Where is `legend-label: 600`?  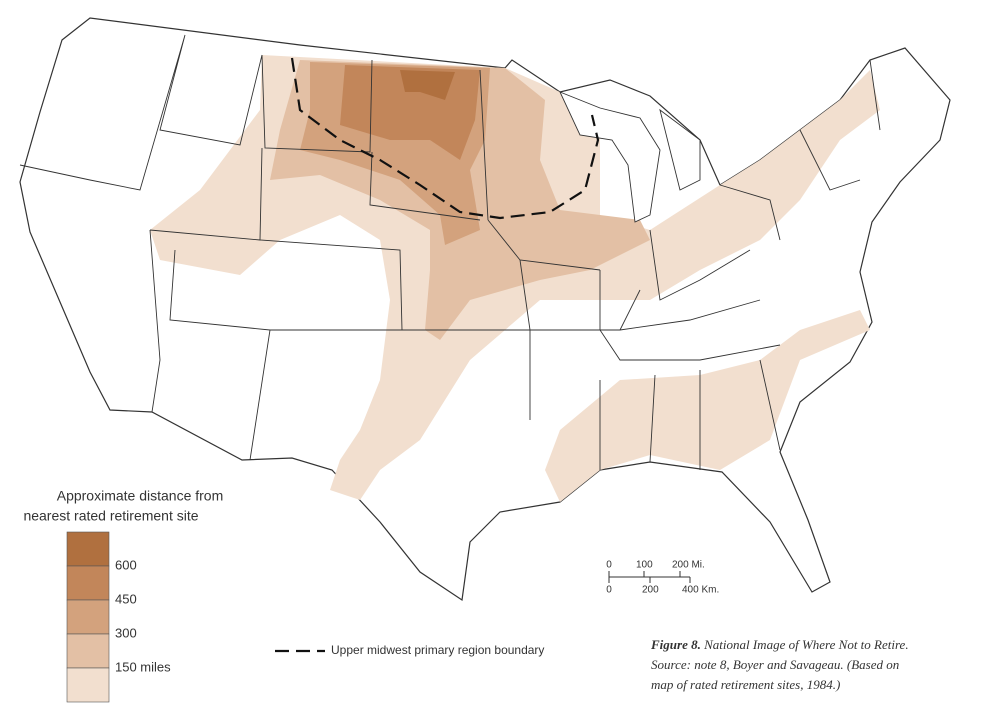 legend-label: 600 is located at coordinates (126, 564).